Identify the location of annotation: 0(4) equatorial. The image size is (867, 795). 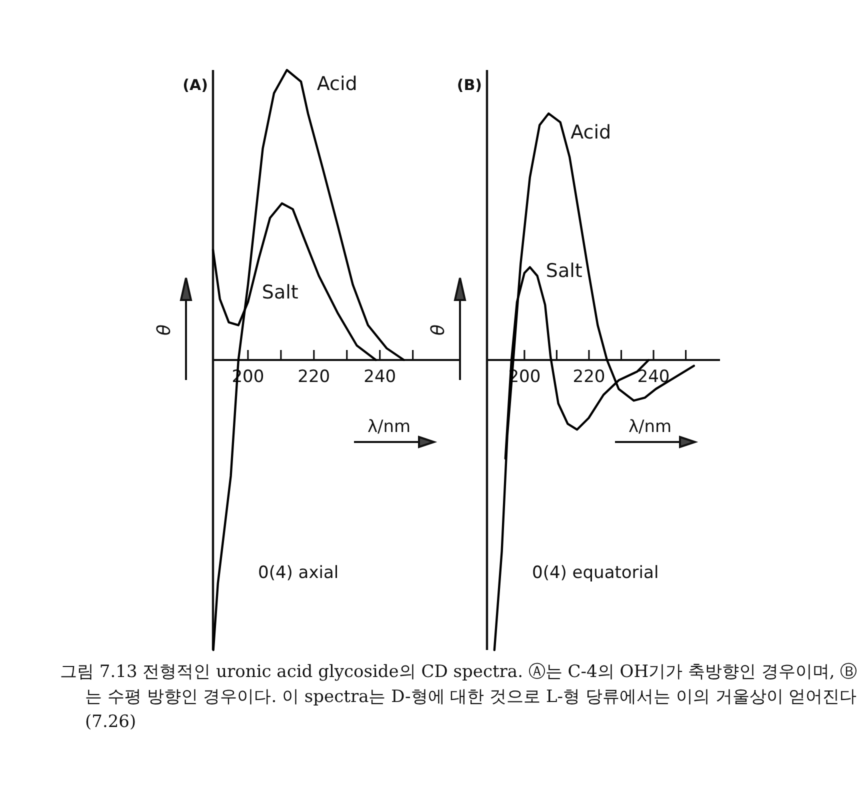
(595, 573).